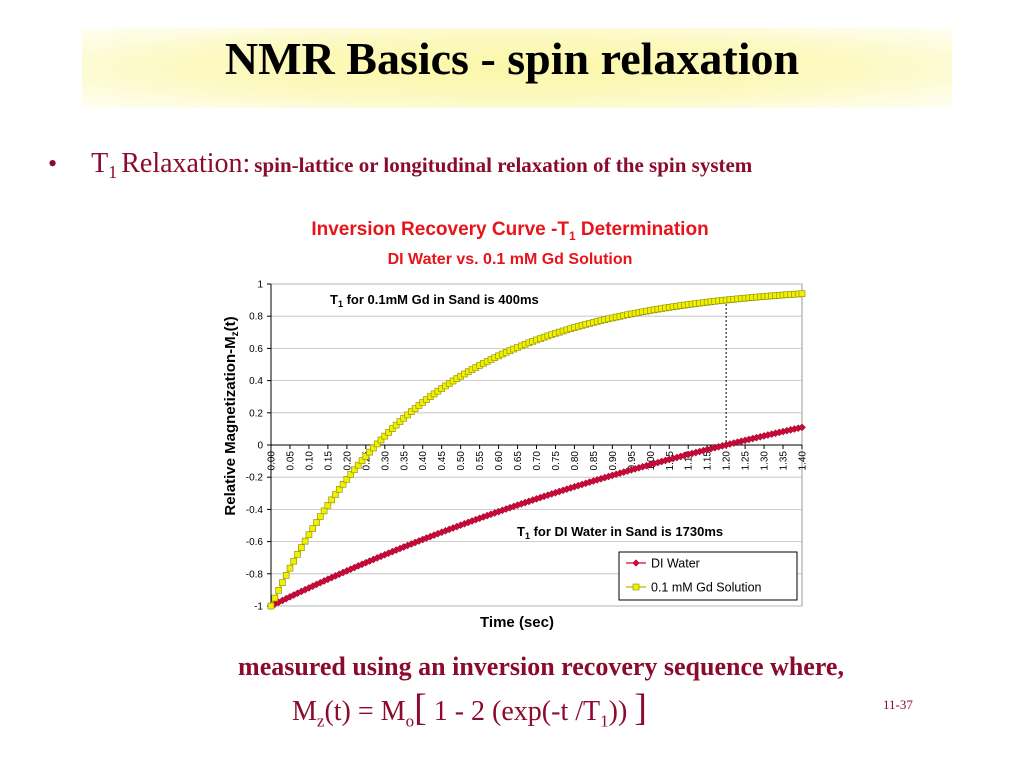 The height and width of the screenshot is (768, 1024). Describe the element at coordinates (186, 163) in the screenshot. I see `relaxation-word: Relaxation:` at that location.